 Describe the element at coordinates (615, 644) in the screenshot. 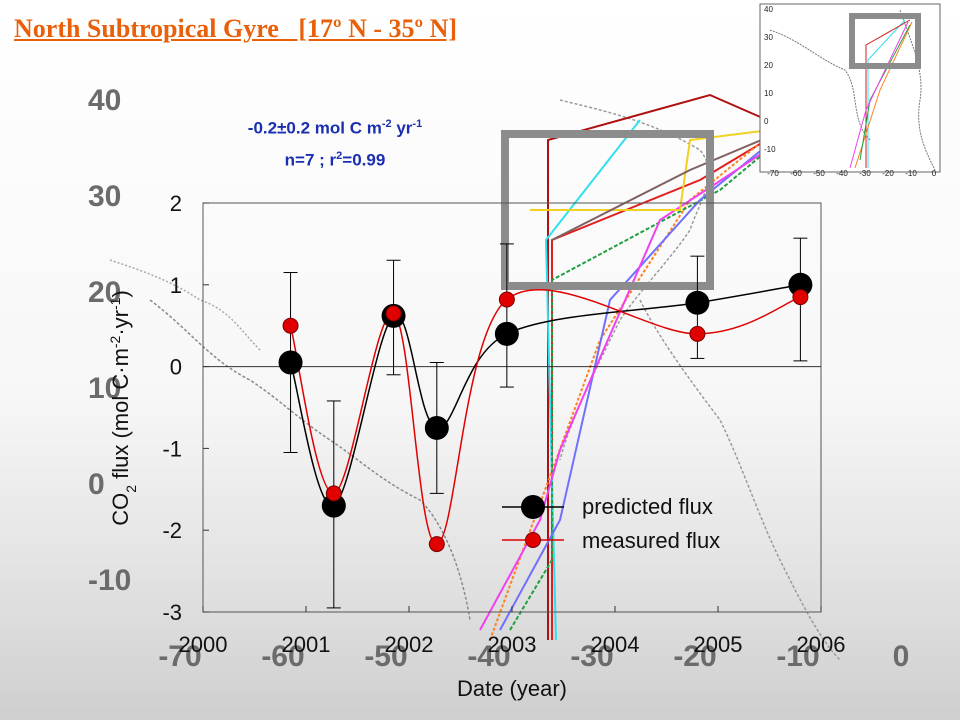

I see `x-tick-label: 2004` at that location.